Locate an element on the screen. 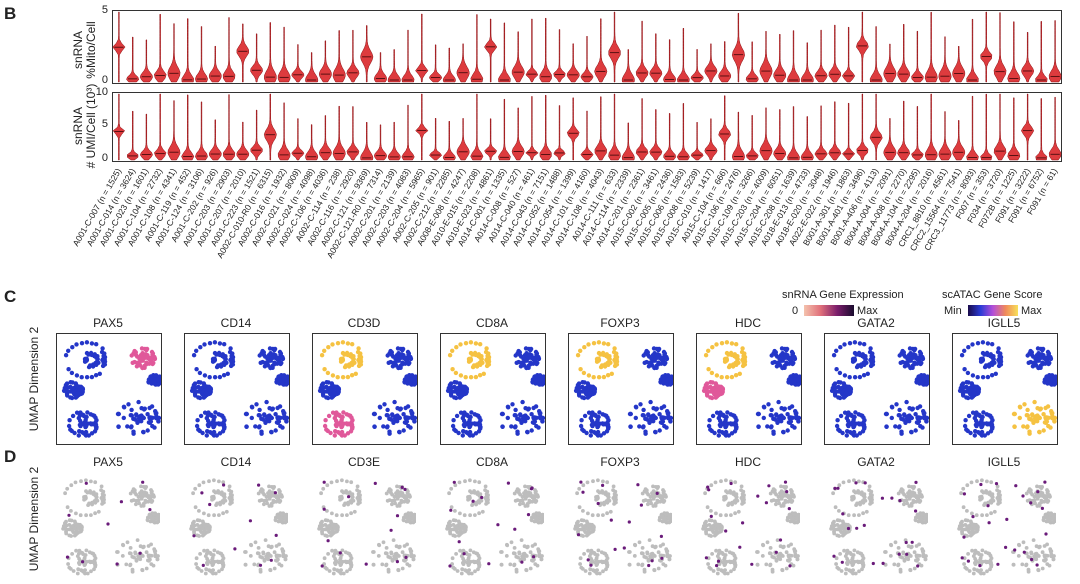 The height and width of the screenshot is (584, 1080). umap-gene-title: GATA2 is located at coordinates (876, 323).